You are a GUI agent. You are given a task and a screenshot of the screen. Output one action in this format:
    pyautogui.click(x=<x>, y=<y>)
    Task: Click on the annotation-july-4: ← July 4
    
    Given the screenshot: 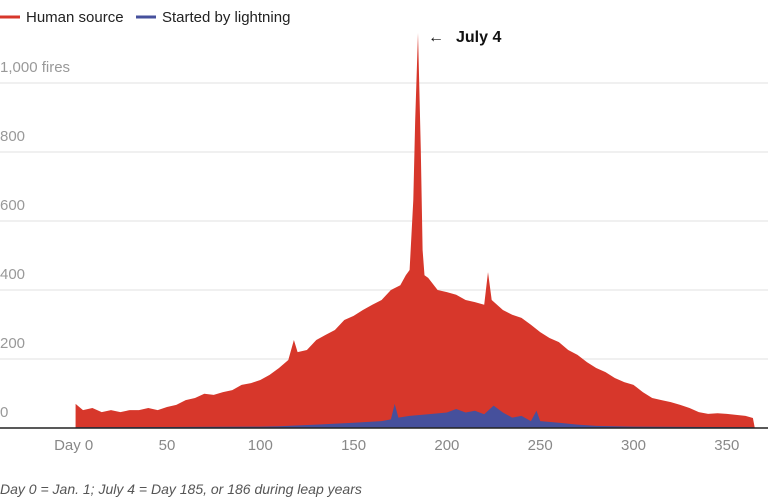 What is the action you would take?
    pyautogui.click(x=464, y=37)
    